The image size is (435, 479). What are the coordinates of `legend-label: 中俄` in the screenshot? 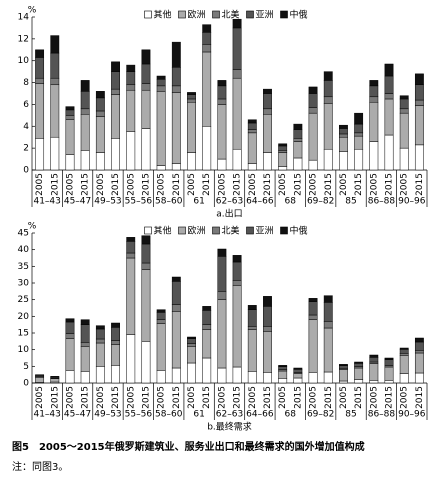 It's located at (299, 231).